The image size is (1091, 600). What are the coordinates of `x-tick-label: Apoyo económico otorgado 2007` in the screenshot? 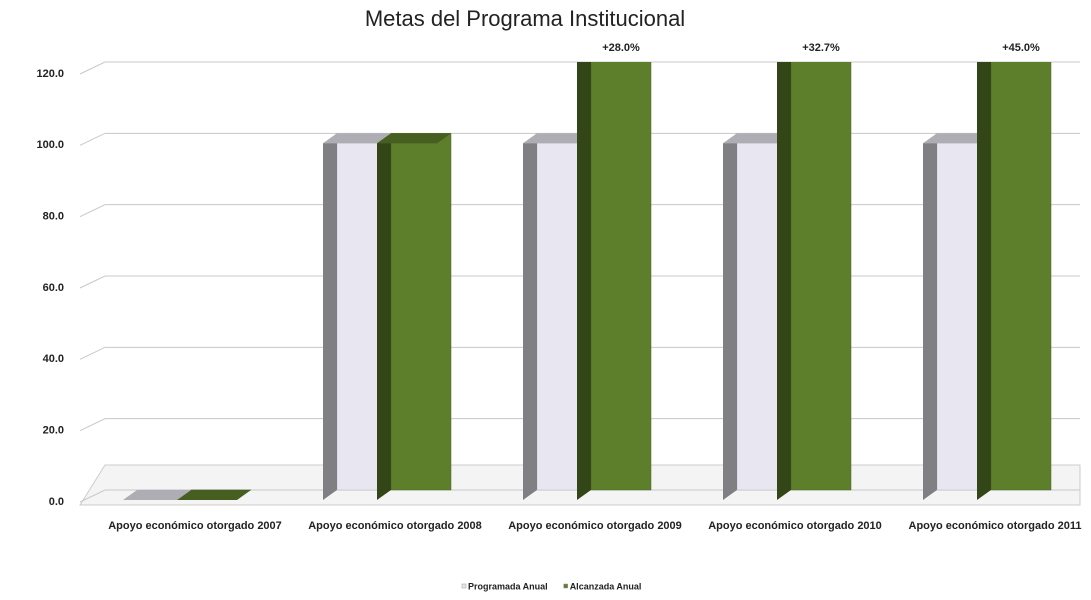 It's located at (195, 526).